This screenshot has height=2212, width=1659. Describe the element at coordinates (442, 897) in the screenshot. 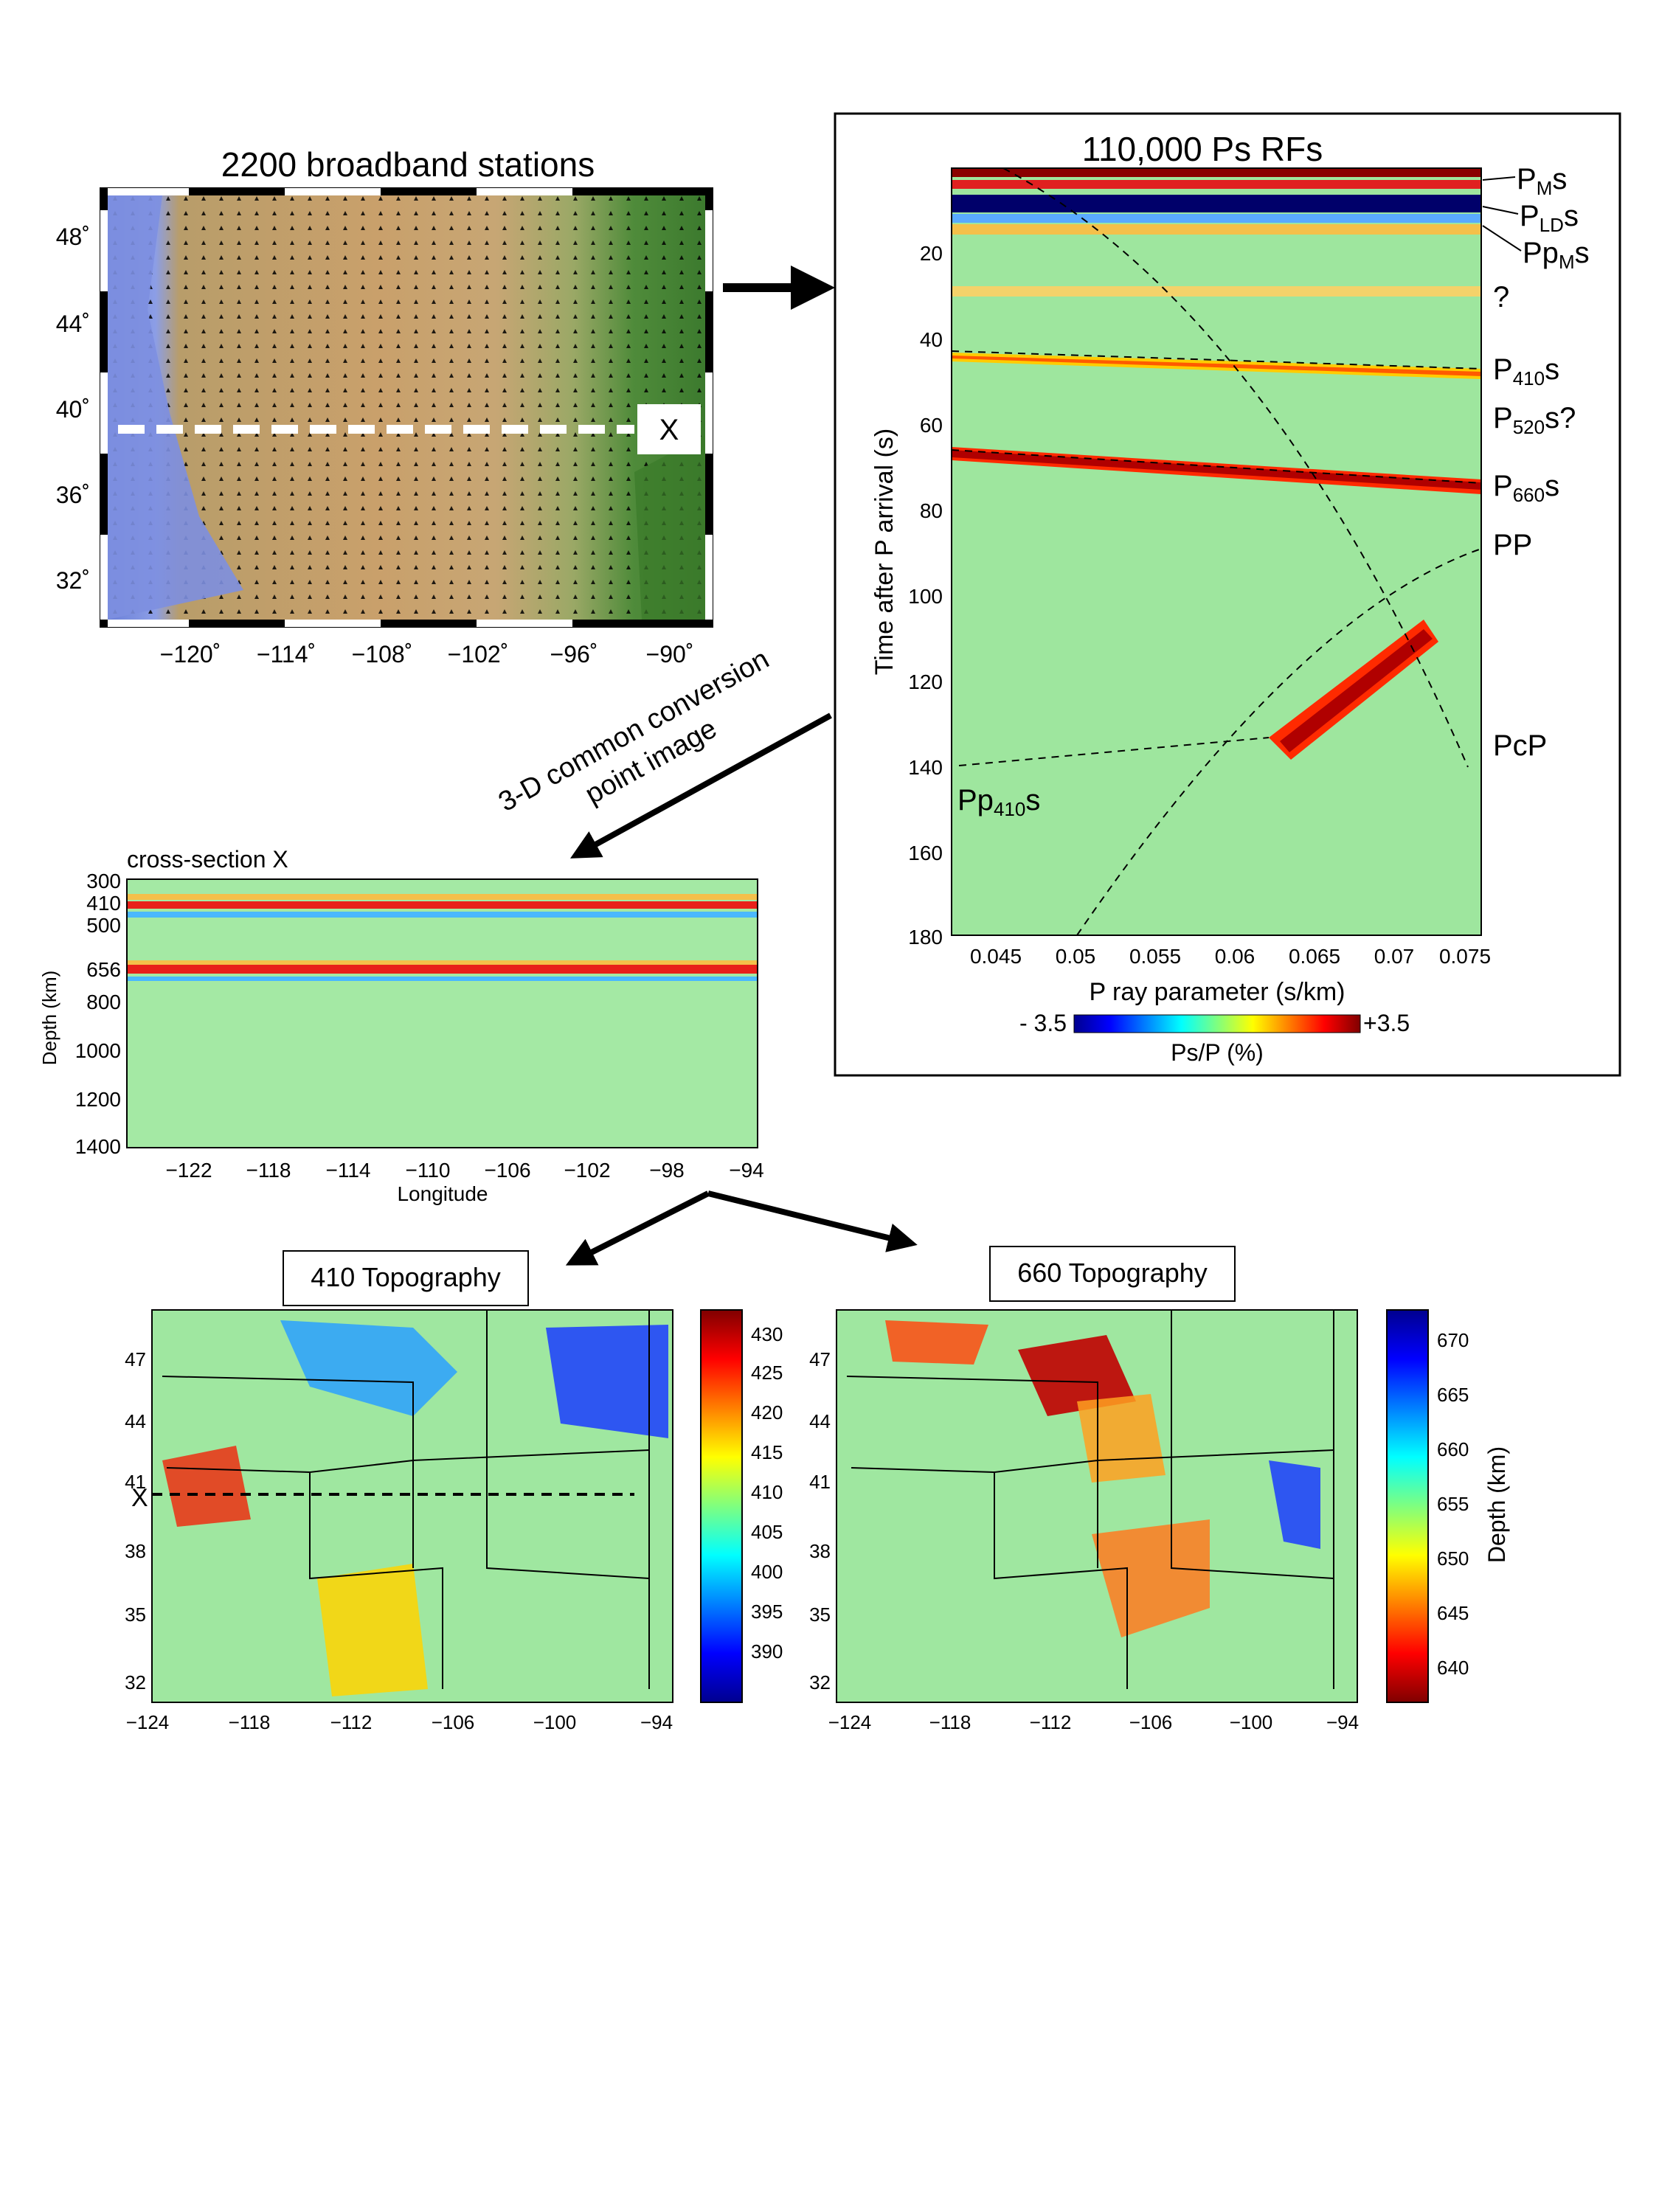

I see `xsec-band-upper` at that location.